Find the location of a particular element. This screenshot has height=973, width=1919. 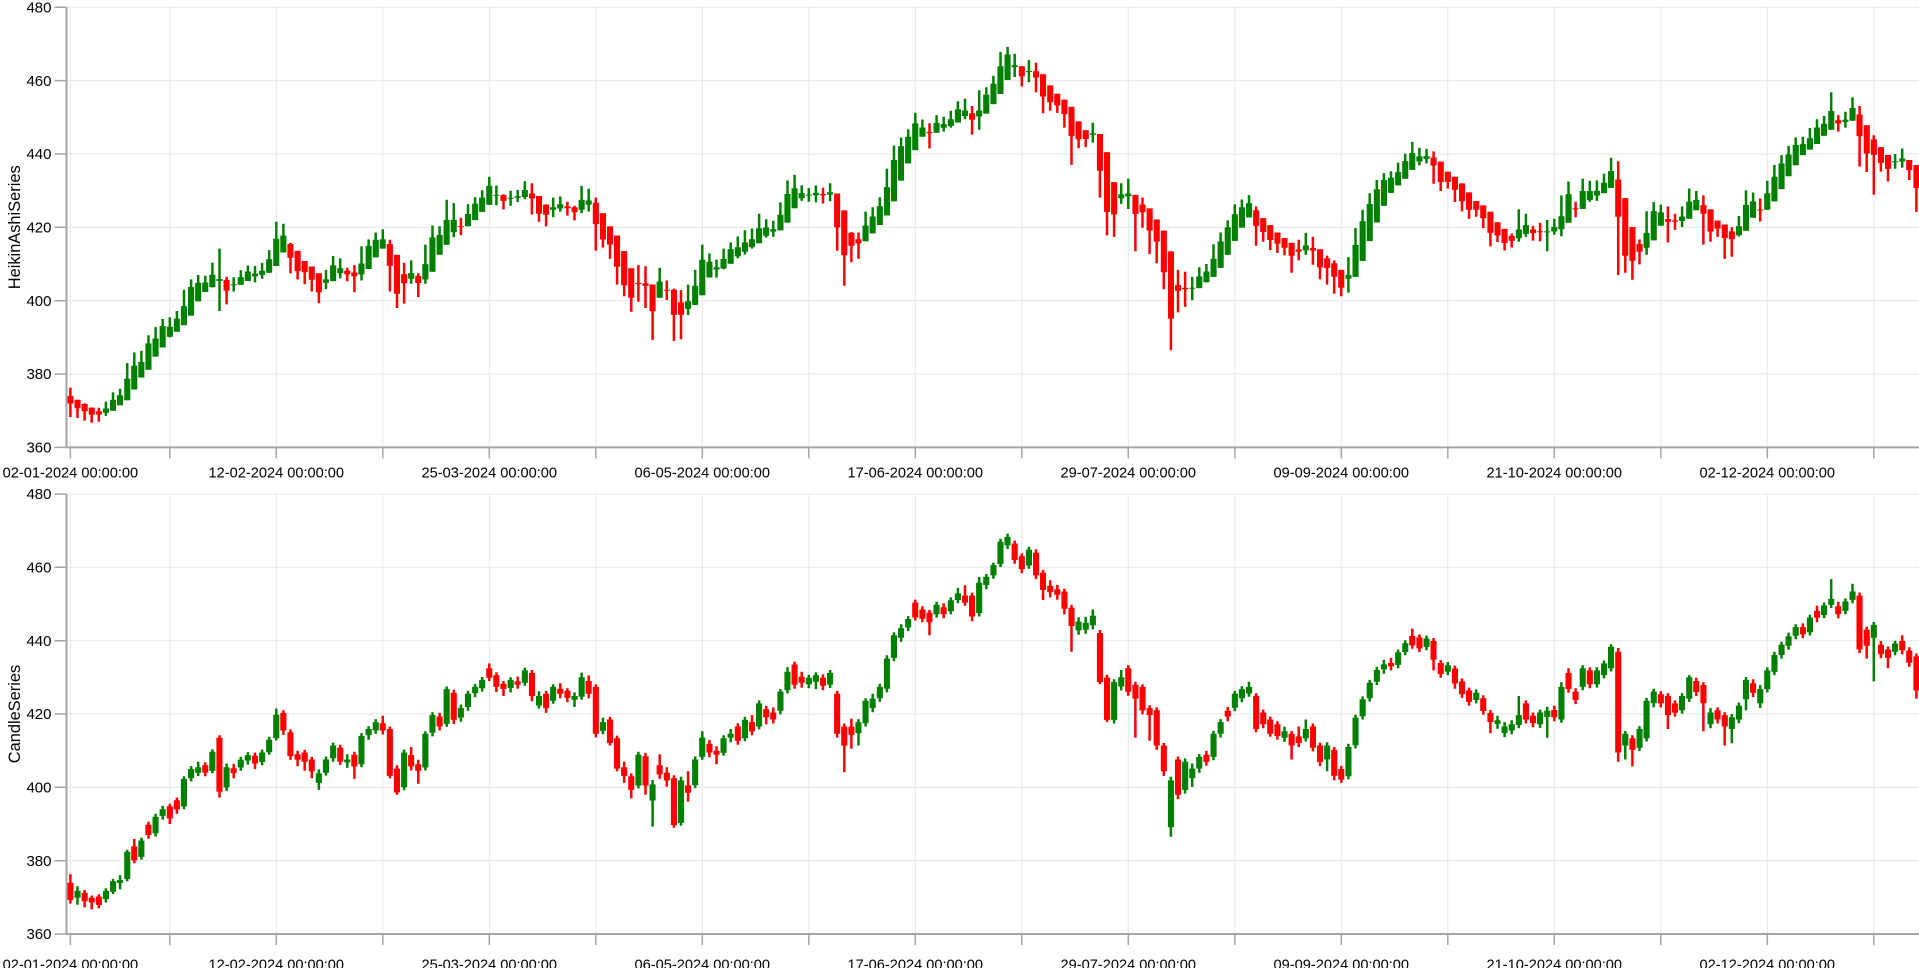

svg-text: HeikinAshiSeries is located at coordinates (15, 227).